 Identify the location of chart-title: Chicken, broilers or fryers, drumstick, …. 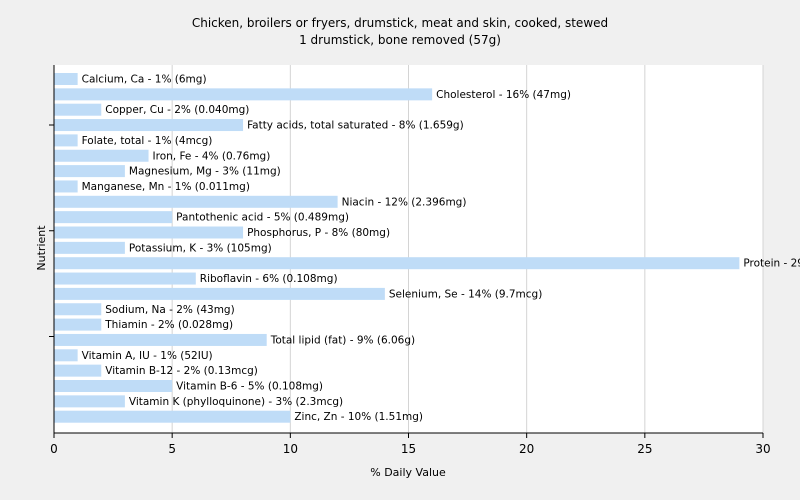
(400, 23).